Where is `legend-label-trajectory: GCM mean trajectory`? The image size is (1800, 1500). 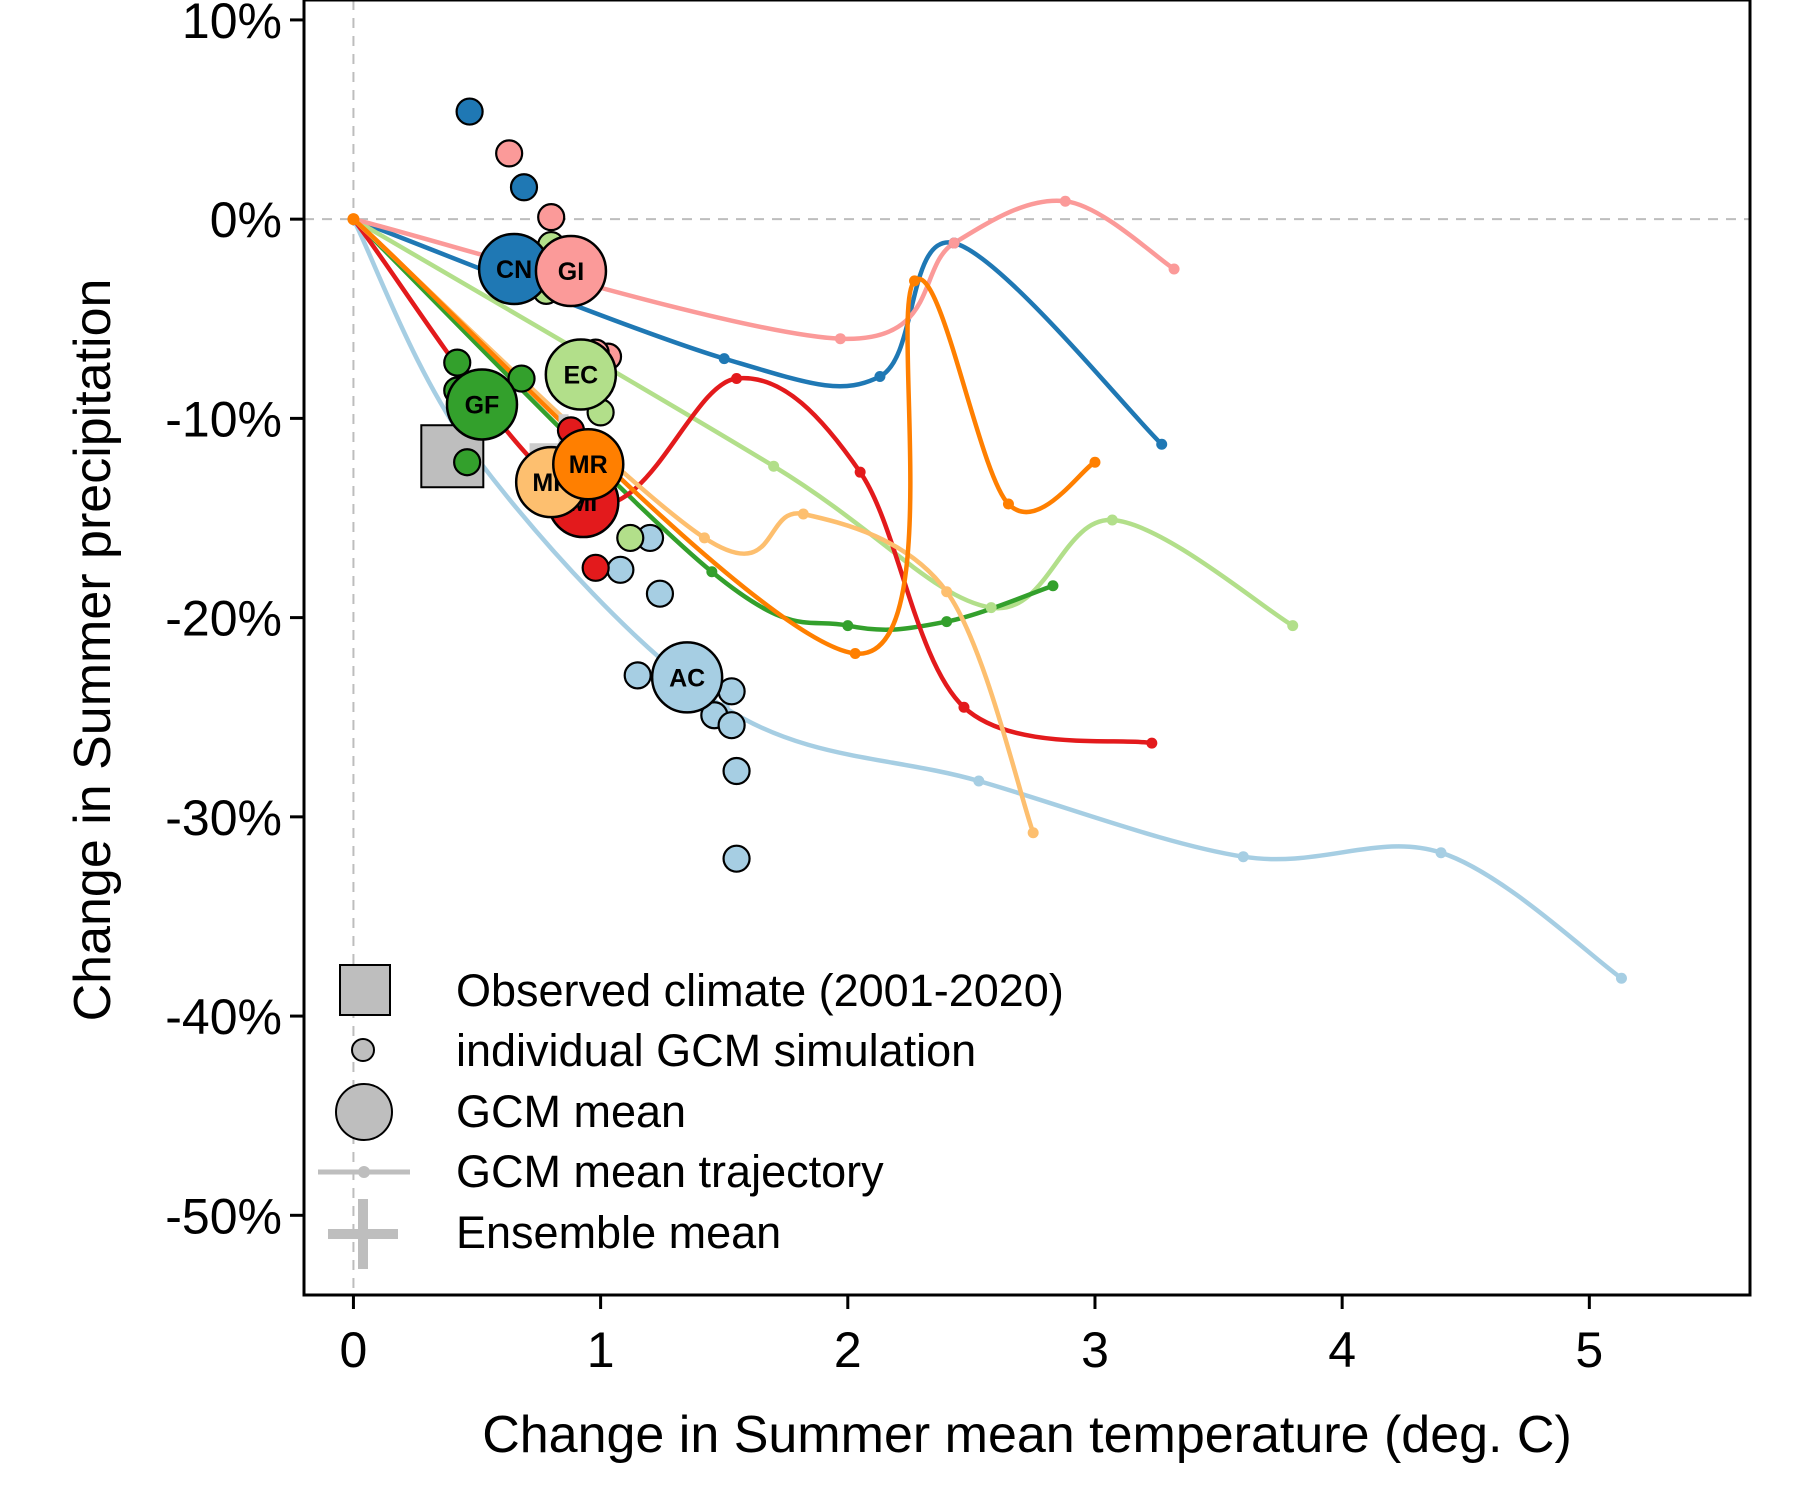 legend-label-trajectory: GCM mean trajectory is located at coordinates (670, 1171).